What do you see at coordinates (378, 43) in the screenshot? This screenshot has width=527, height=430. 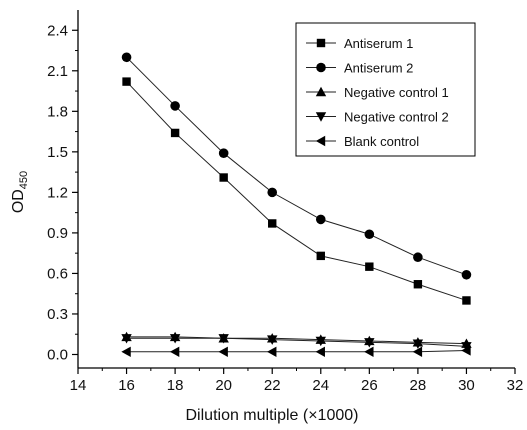 I see `legend-label: Antiserum 1` at bounding box center [378, 43].